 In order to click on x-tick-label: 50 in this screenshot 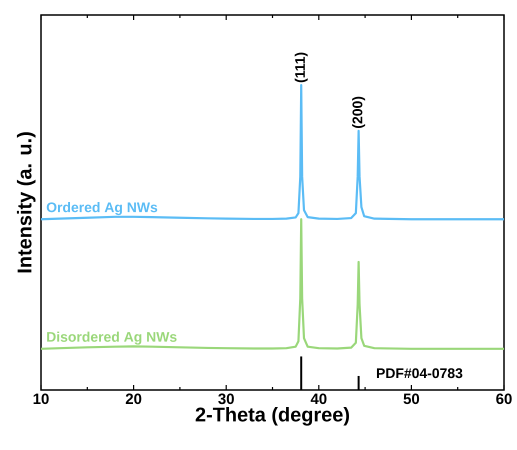, I will do `click(412, 399)`.